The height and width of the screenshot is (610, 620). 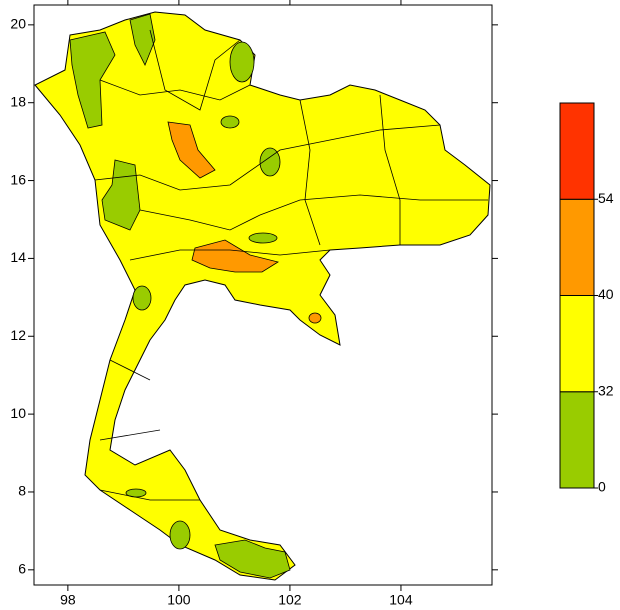 What do you see at coordinates (18, 101) in the screenshot?
I see `y-tick-label: 18` at bounding box center [18, 101].